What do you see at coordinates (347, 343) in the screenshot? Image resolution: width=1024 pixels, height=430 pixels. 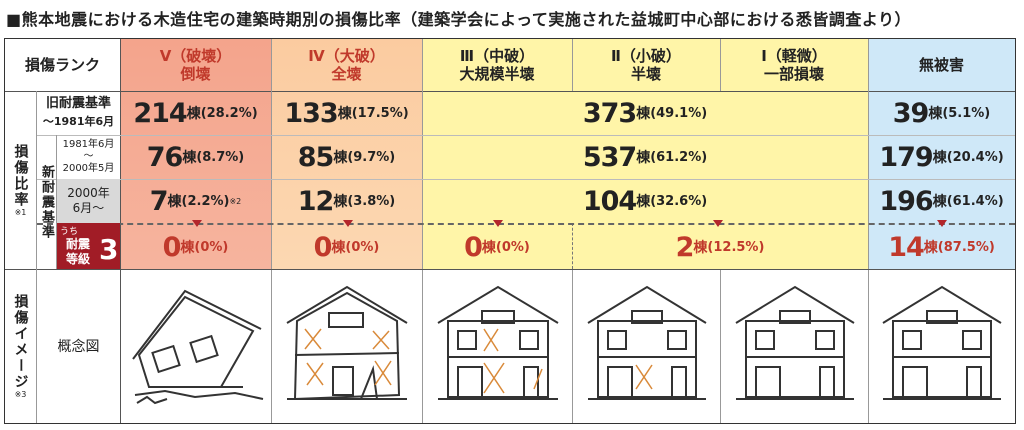 I see `heavily-damaged-house-illustration` at bounding box center [347, 343].